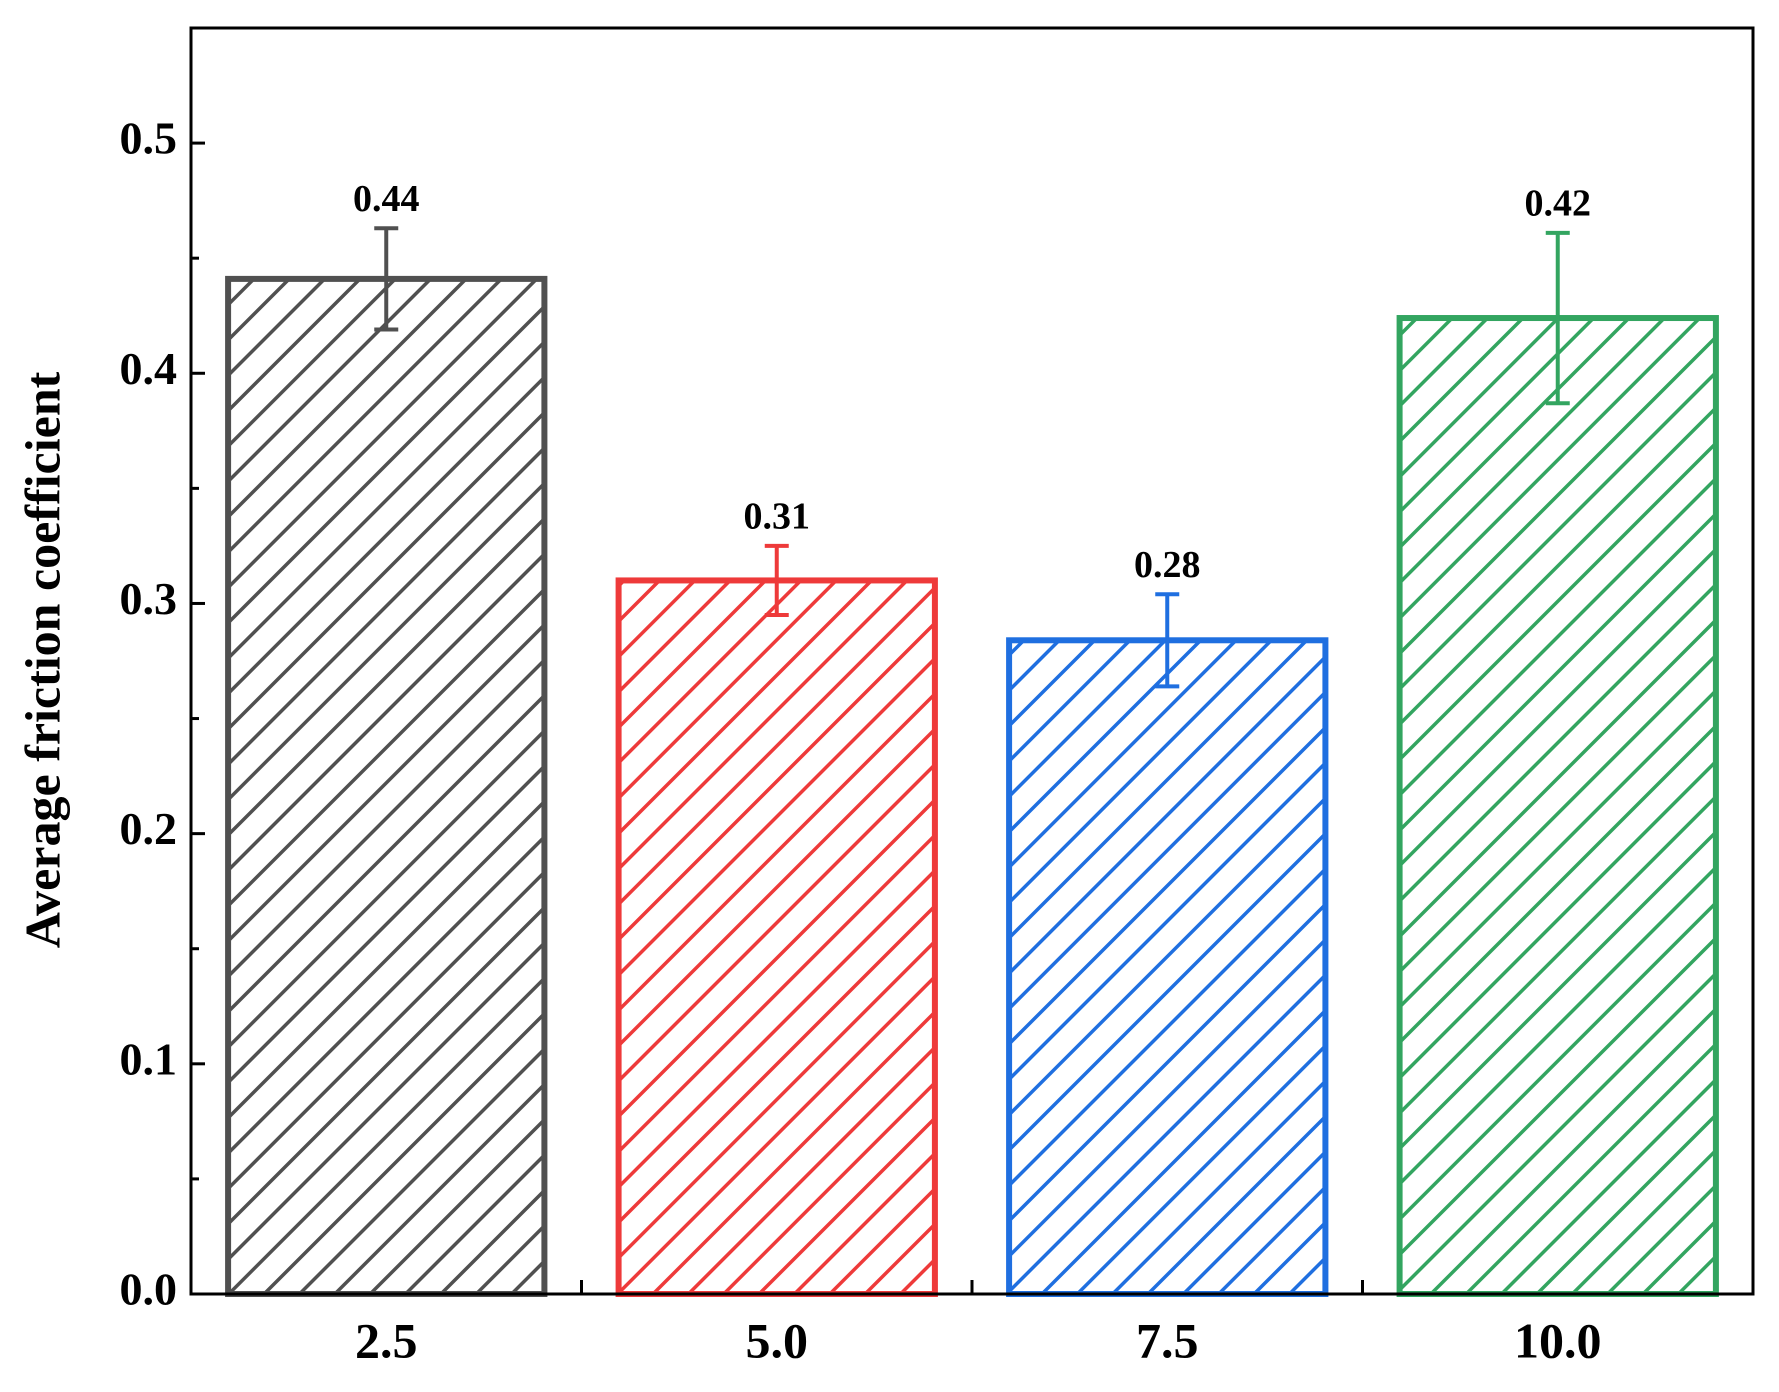  I want to click on y-axis-label: Average friction coefficient, so click(42, 659).